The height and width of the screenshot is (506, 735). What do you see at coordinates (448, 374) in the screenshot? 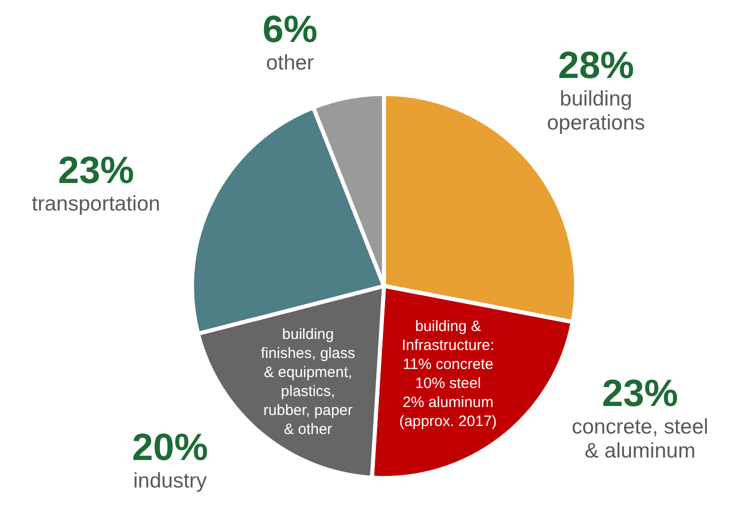
I see `text: building & Infrastructure: 11% concrete 10% steel 2% aluminum (approx. 2017)` at bounding box center [448, 374].